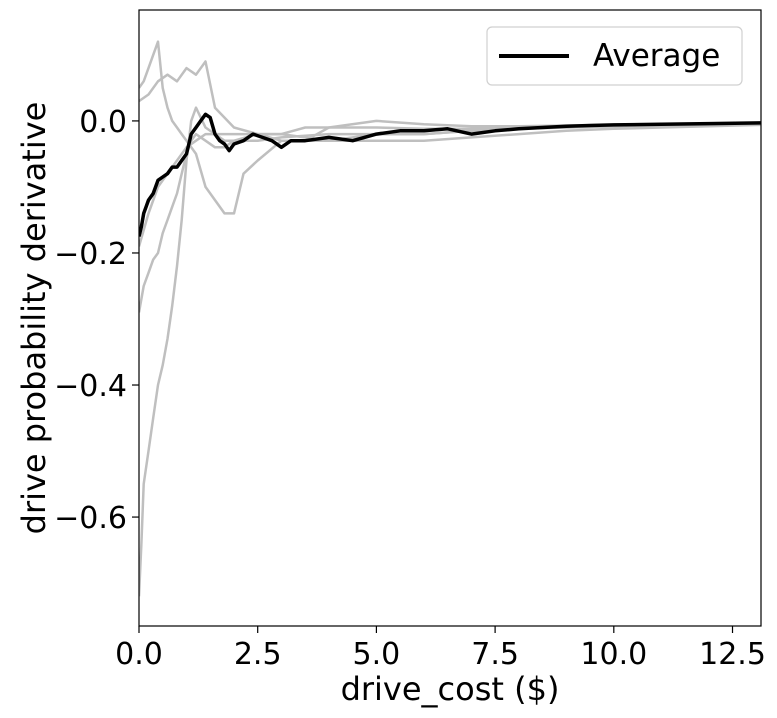  I want to click on x-tick-label: 0.0, so click(139, 654).